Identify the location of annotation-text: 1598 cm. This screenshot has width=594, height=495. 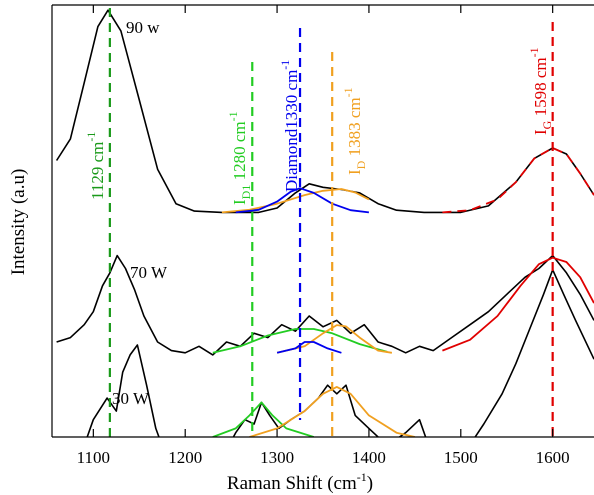
(540, 88).